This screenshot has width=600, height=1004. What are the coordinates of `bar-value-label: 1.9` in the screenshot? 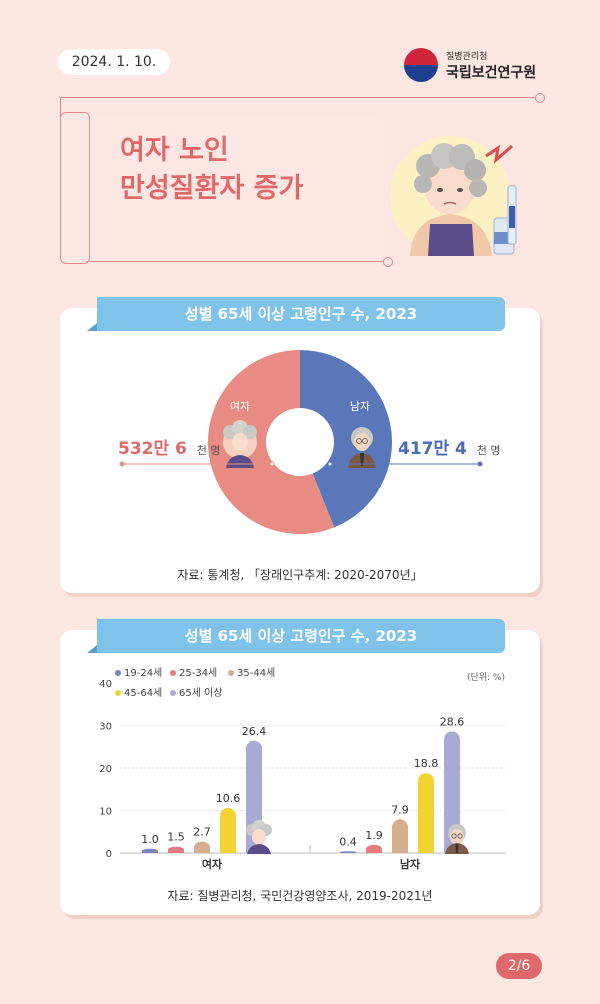 It's located at (374, 835).